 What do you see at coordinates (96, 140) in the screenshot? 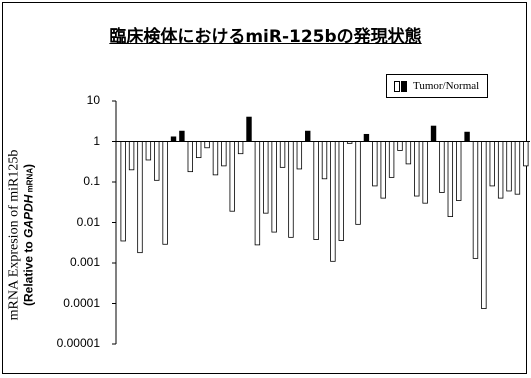
I see `y-tick-label: 1` at bounding box center [96, 140].